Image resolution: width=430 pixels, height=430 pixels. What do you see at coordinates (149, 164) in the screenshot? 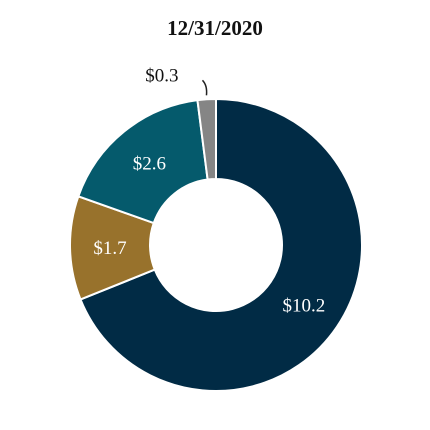
I see `slice-label-2: $2.6` at bounding box center [149, 164].